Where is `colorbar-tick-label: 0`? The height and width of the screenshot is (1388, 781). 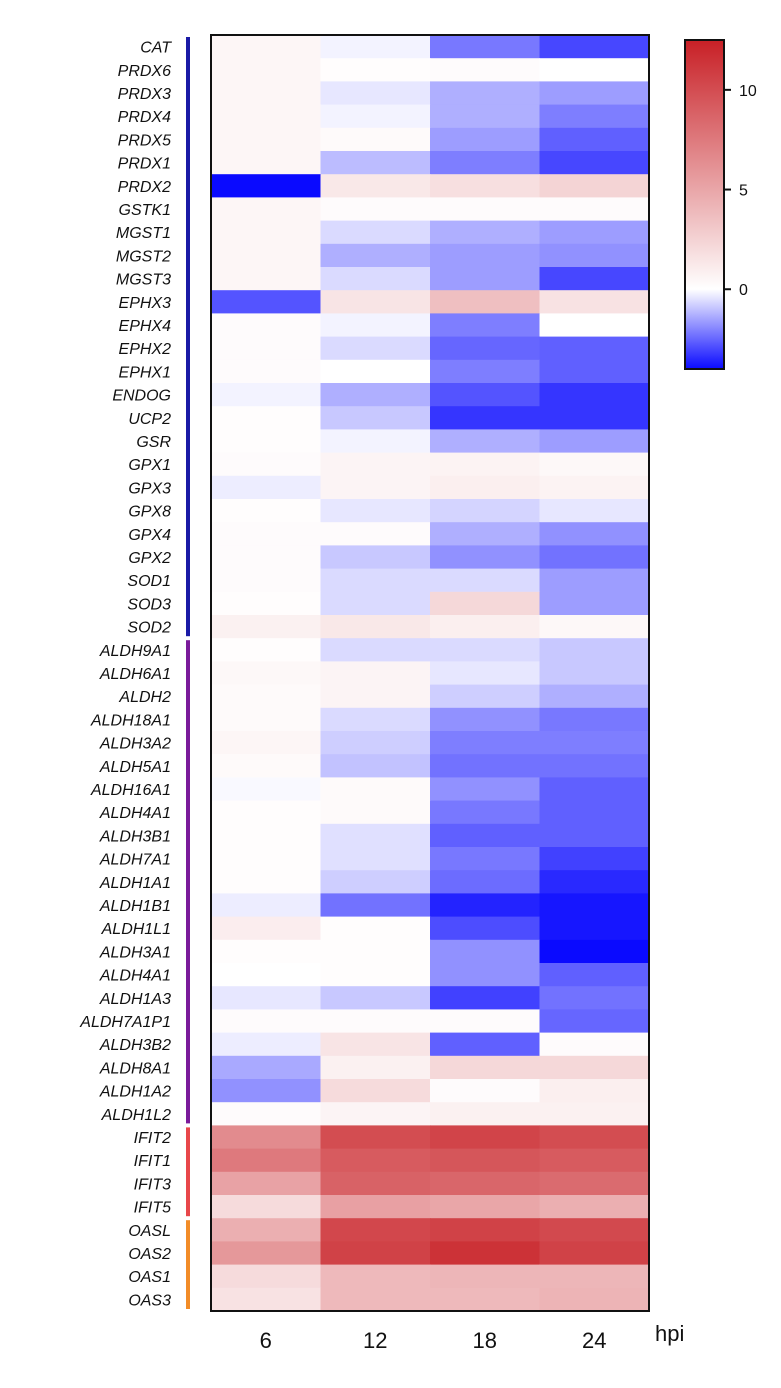 colorbar-tick-label: 0 is located at coordinates (743, 290).